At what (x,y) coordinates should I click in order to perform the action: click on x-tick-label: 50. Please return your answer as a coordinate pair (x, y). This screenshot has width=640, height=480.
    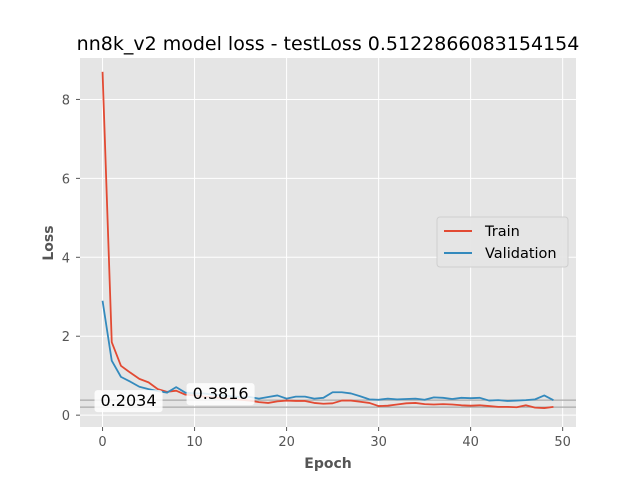
    Looking at the image, I should click on (562, 442).